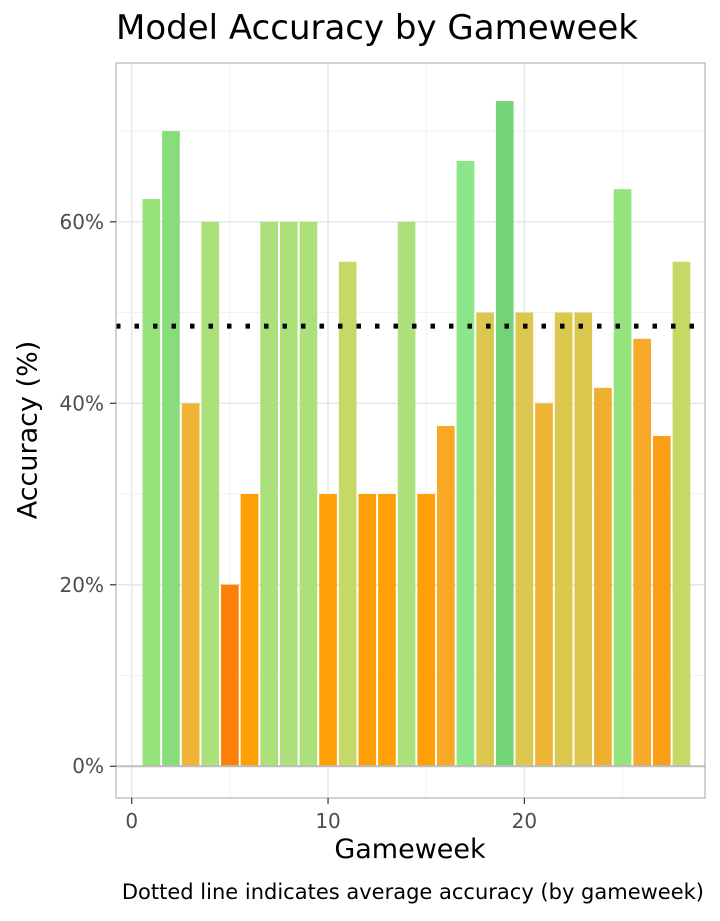 The height and width of the screenshot is (921, 720). I want to click on x-tick-label: 10, so click(327, 821).